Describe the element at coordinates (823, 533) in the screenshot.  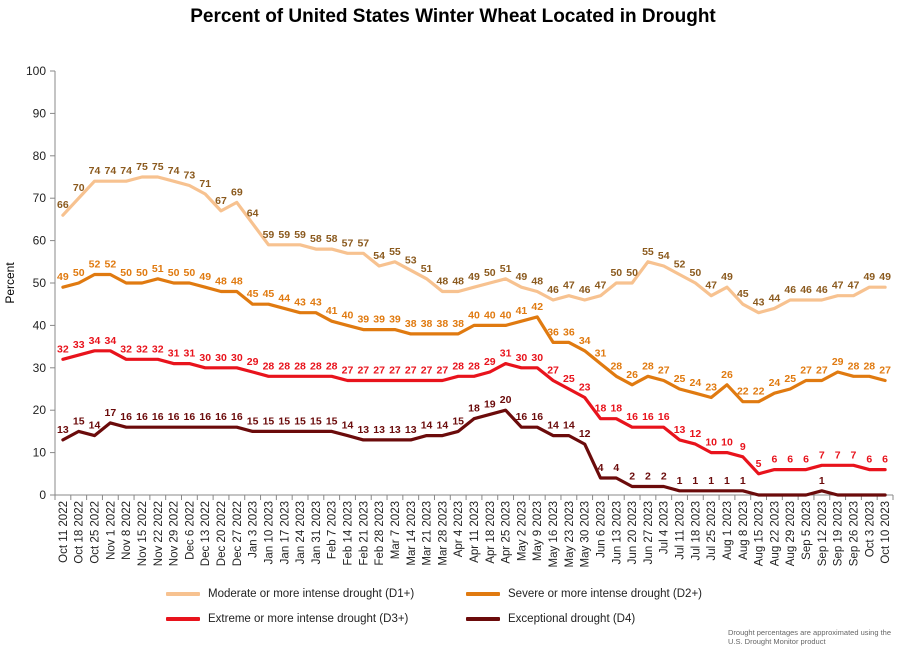
I see `x-tick-label: Sep 12 2023` at that location.